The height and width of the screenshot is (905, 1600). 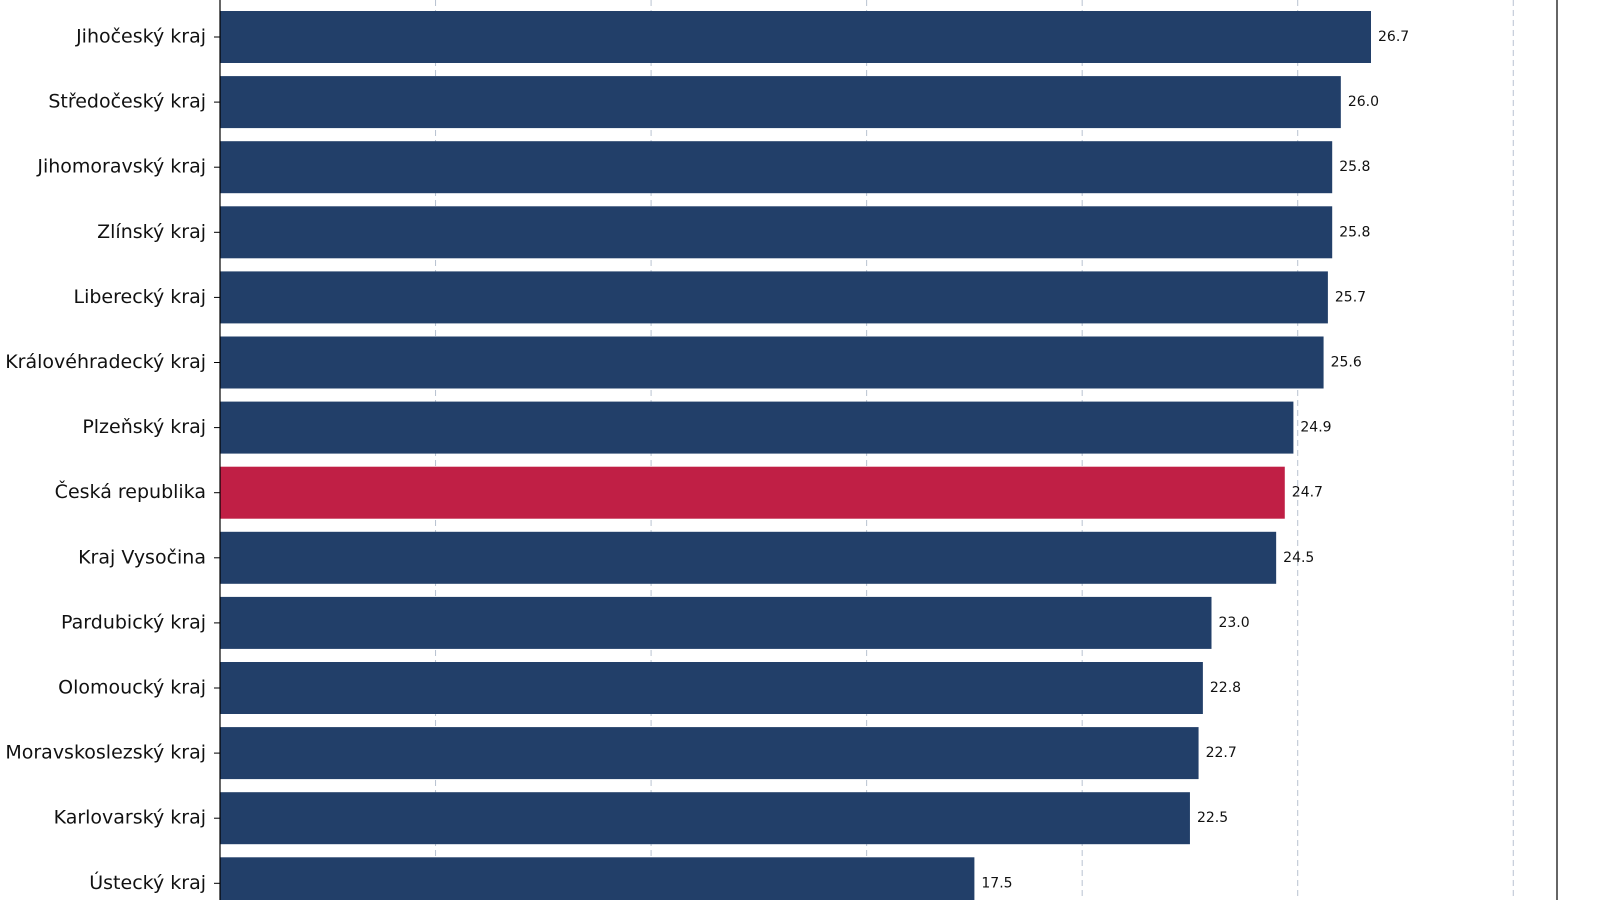 What do you see at coordinates (140, 297) in the screenshot?
I see `y-tick-label: Liberecký kraj` at bounding box center [140, 297].